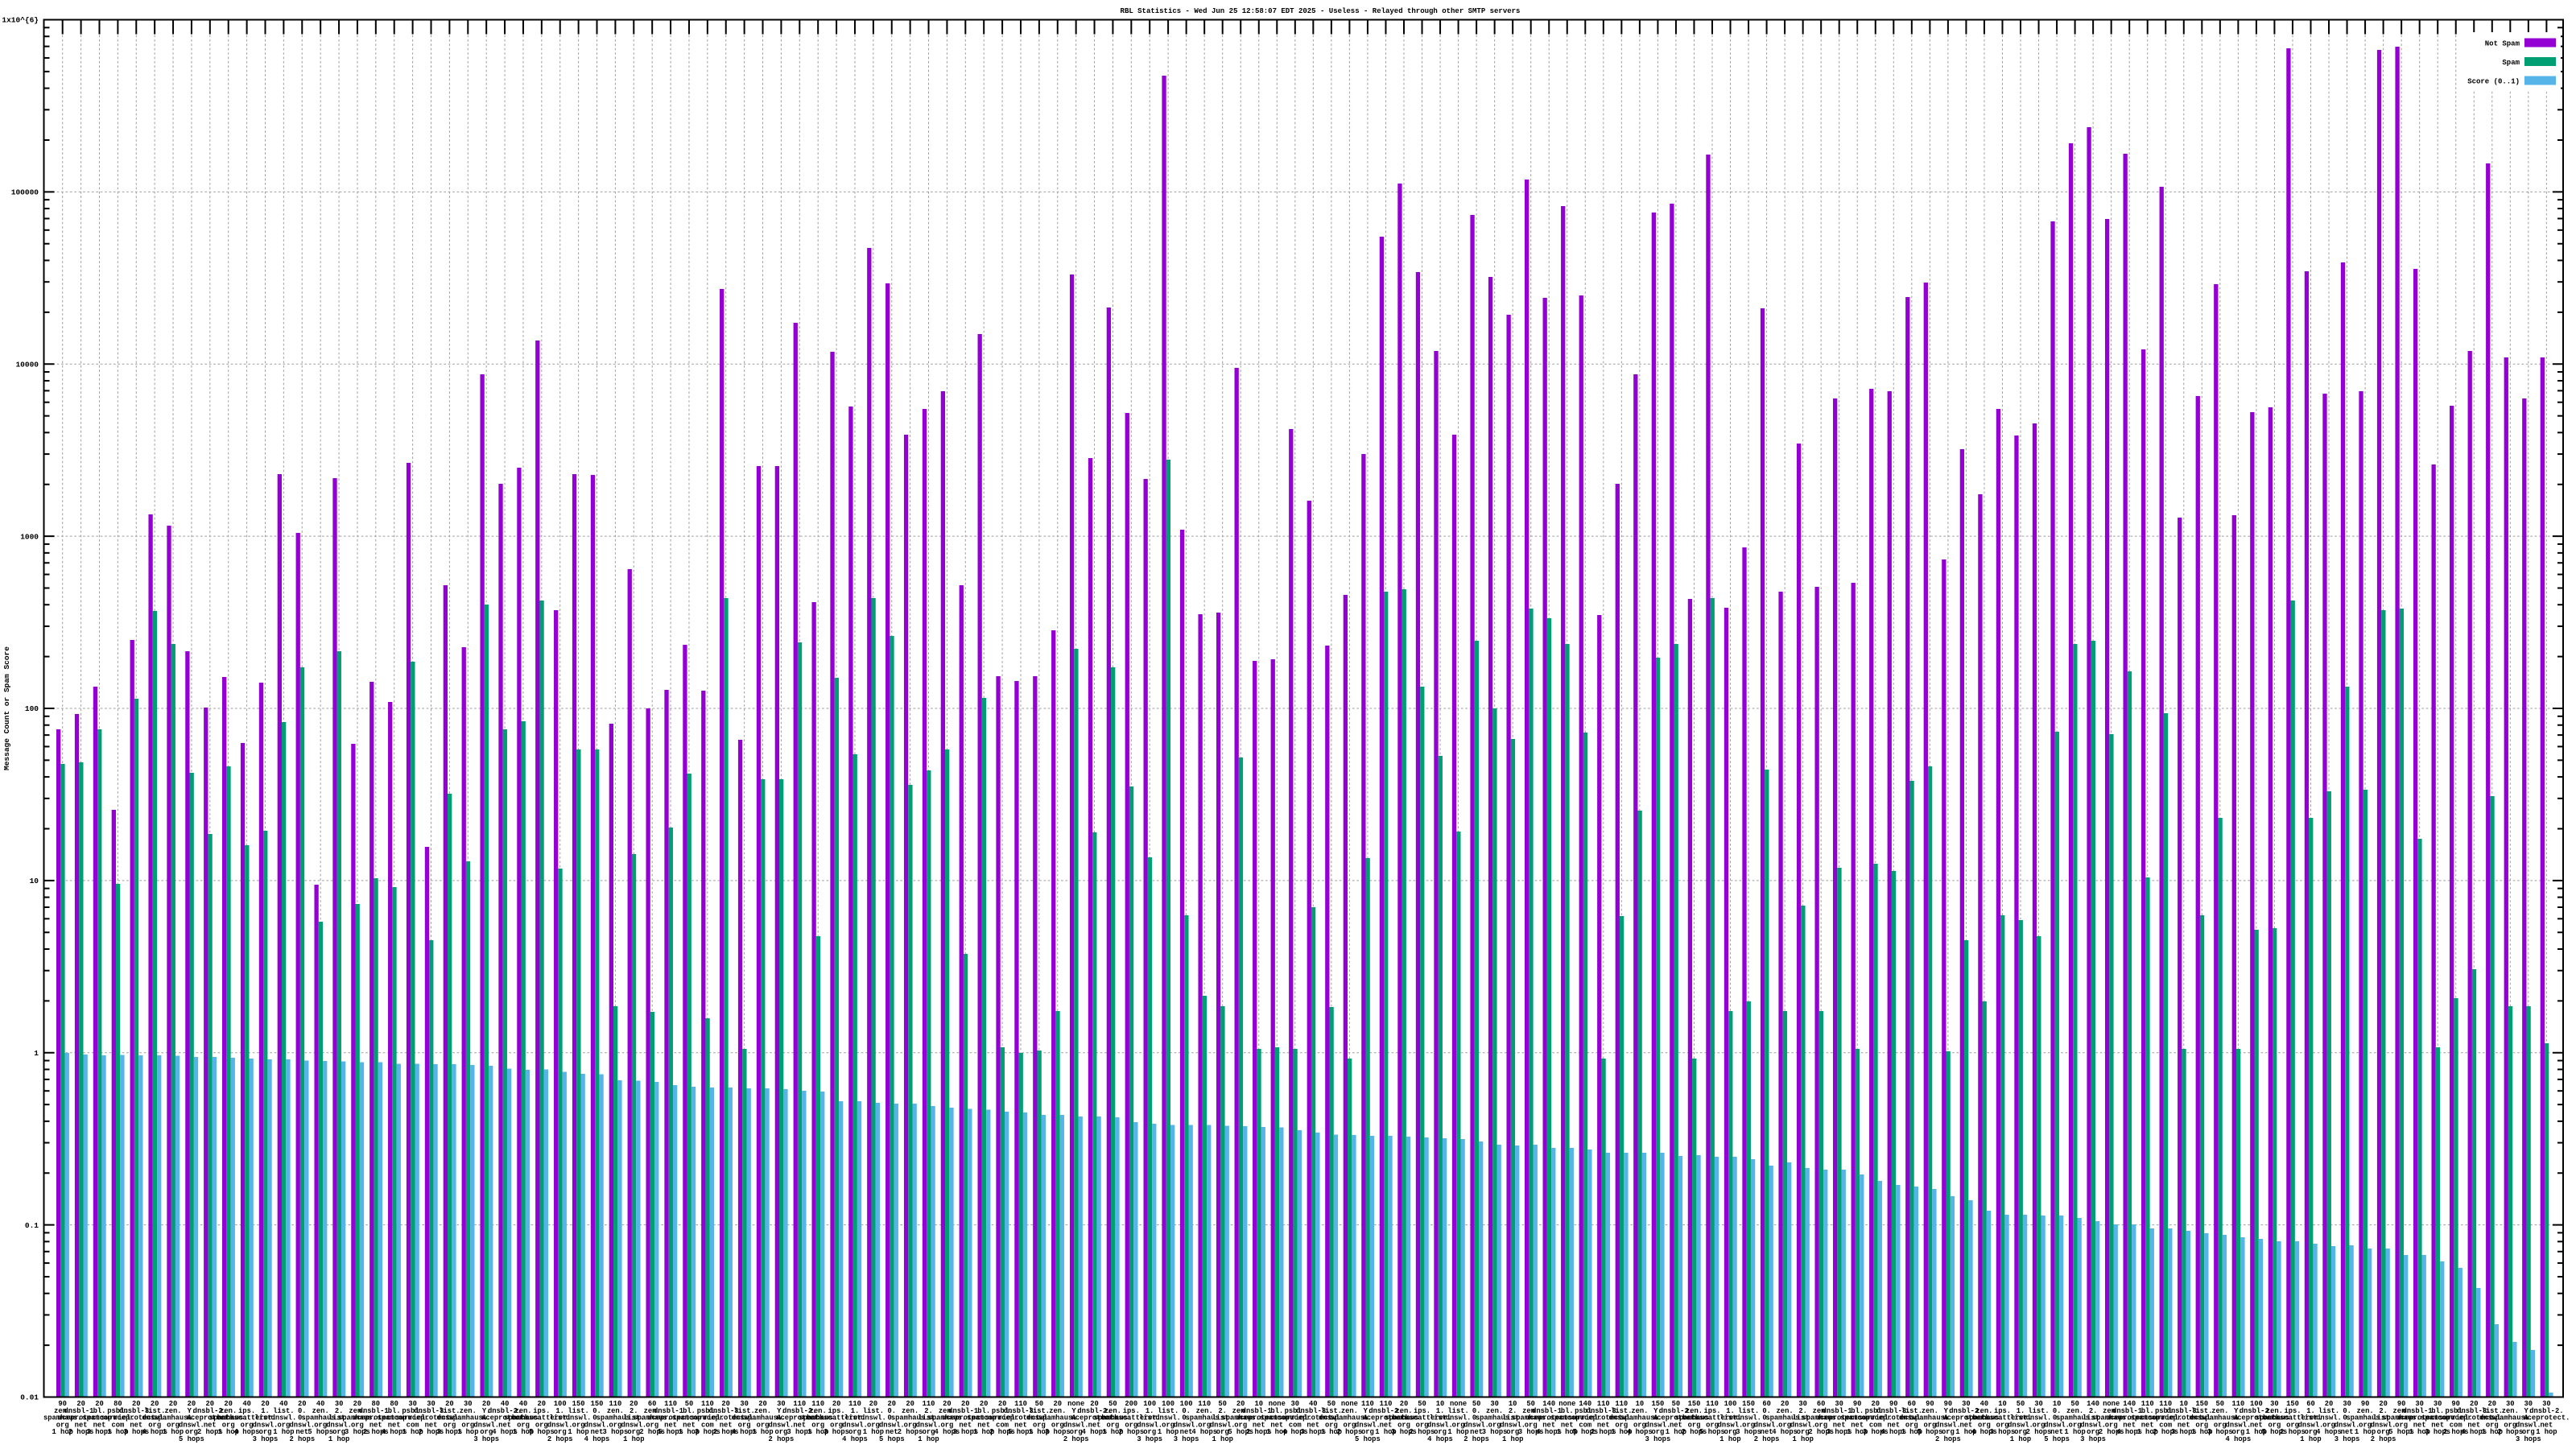  I want to click on svg-text: Y., so click(2528, 1411).